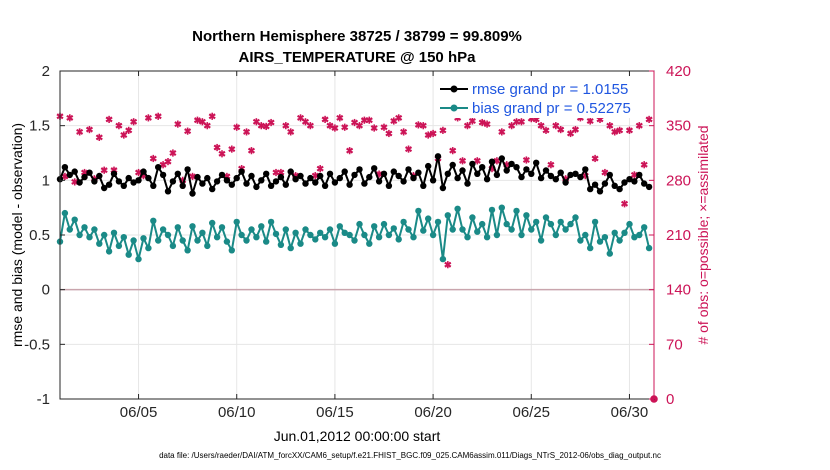  What do you see at coordinates (678, 126) in the screenshot?
I see `y2-tick-label: 350` at bounding box center [678, 126].